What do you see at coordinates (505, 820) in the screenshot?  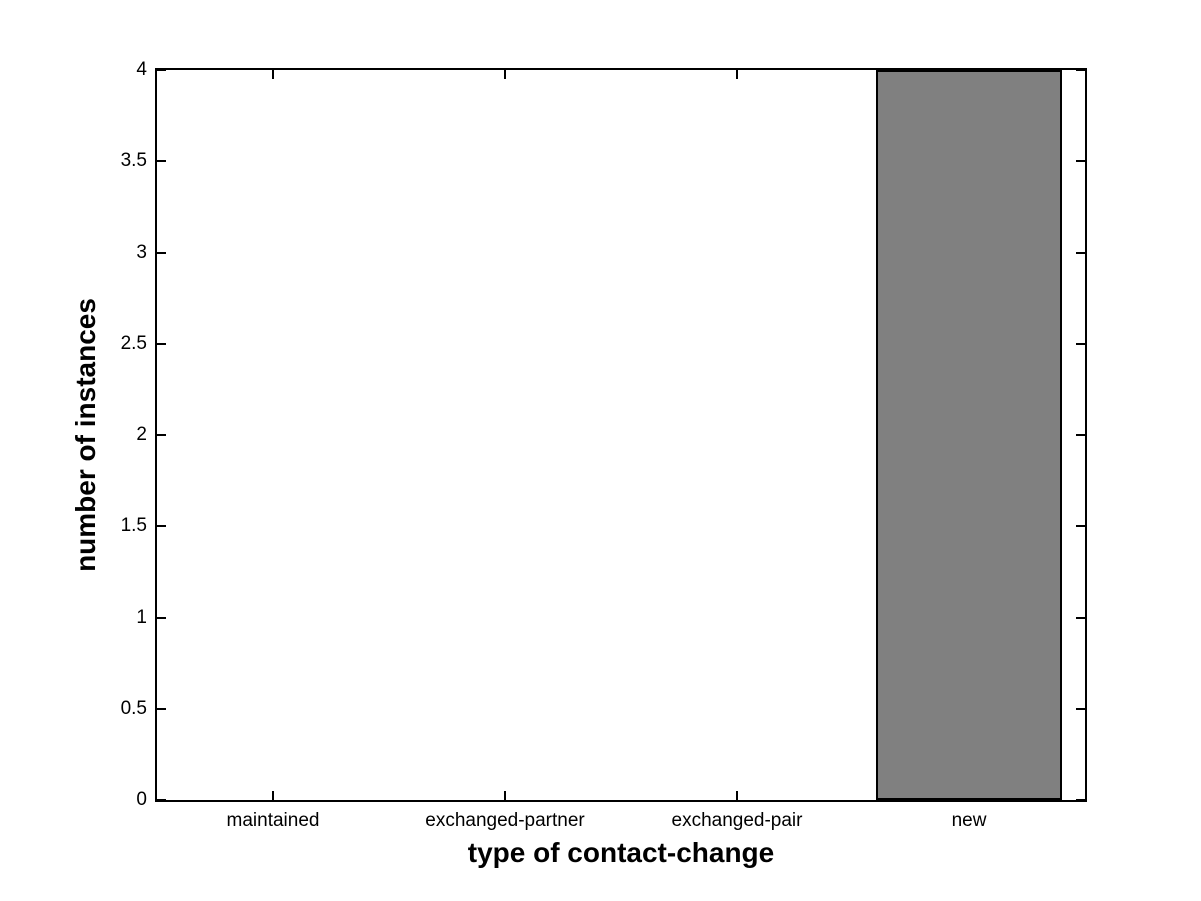 I see `x-tick-label: exchanged-partner` at bounding box center [505, 820].